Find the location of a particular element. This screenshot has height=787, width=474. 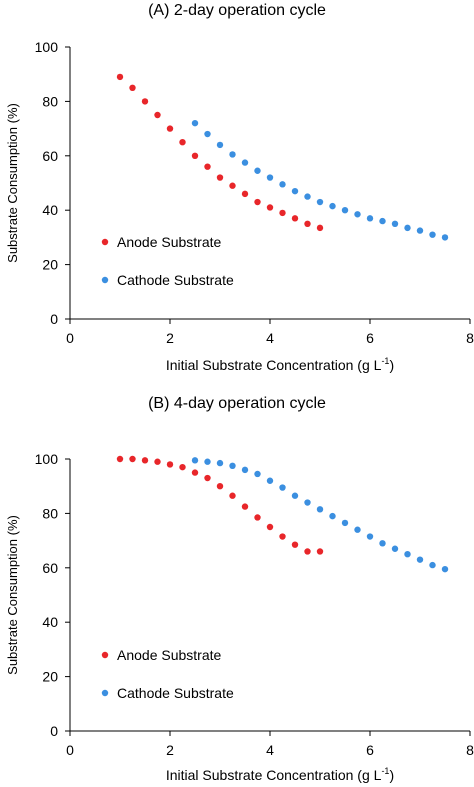

y-tick-label: 40 is located at coordinates (50, 210).